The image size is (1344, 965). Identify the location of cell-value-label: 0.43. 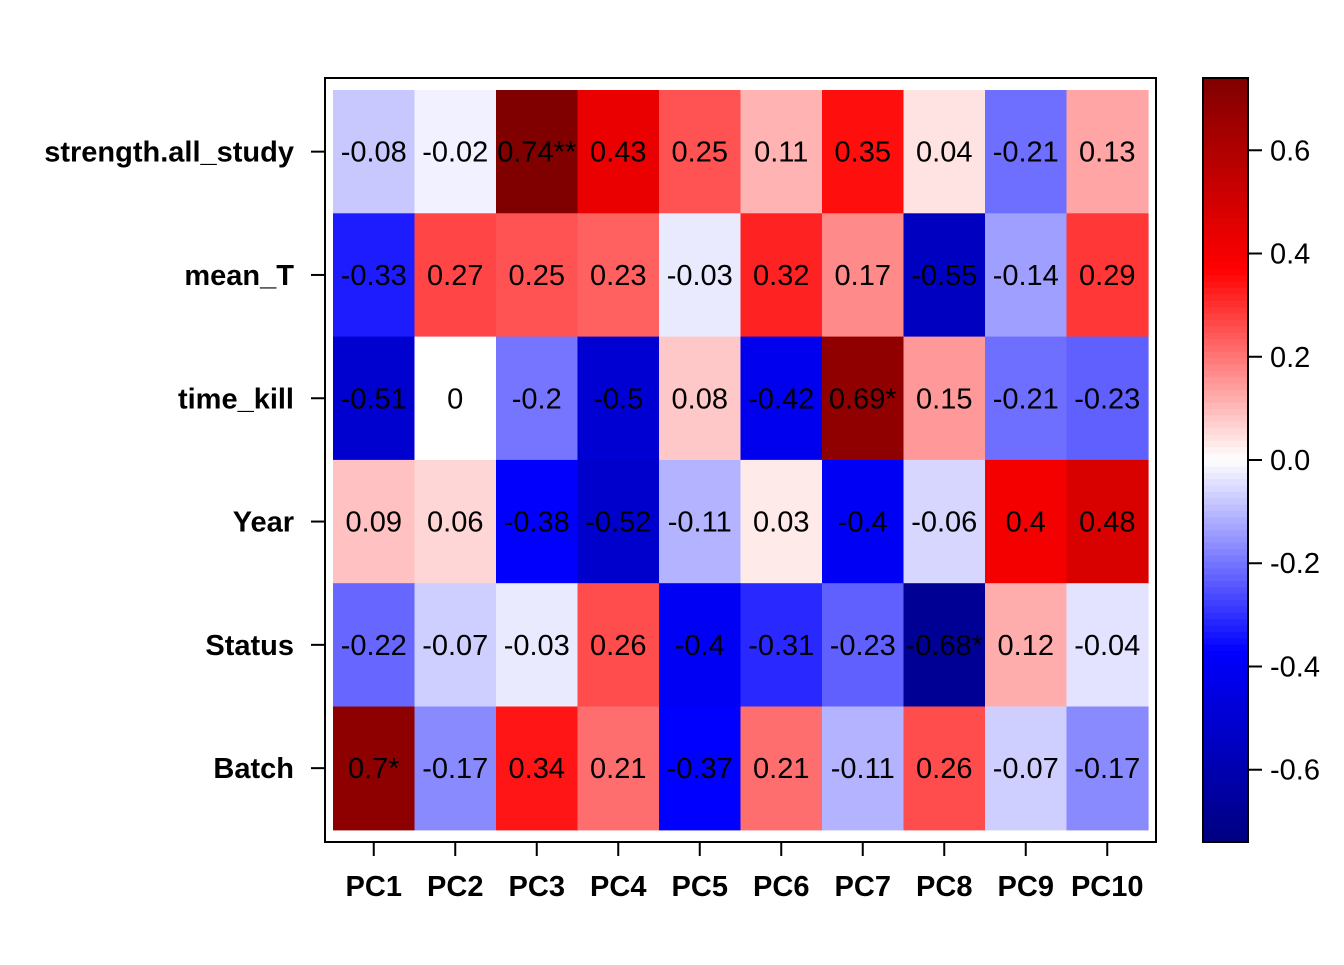
(618, 153).